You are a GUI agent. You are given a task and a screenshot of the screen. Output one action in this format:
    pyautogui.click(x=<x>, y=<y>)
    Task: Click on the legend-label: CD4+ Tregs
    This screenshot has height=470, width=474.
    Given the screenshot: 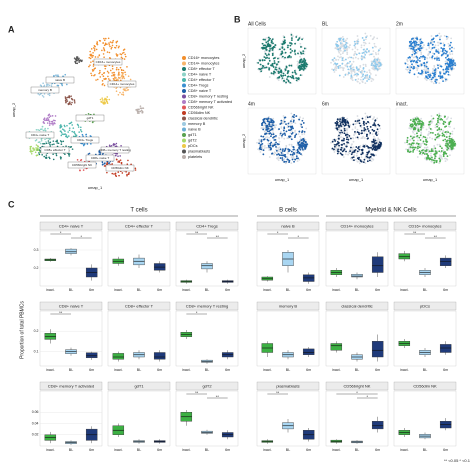 What is the action you would take?
    pyautogui.click(x=198, y=86)
    